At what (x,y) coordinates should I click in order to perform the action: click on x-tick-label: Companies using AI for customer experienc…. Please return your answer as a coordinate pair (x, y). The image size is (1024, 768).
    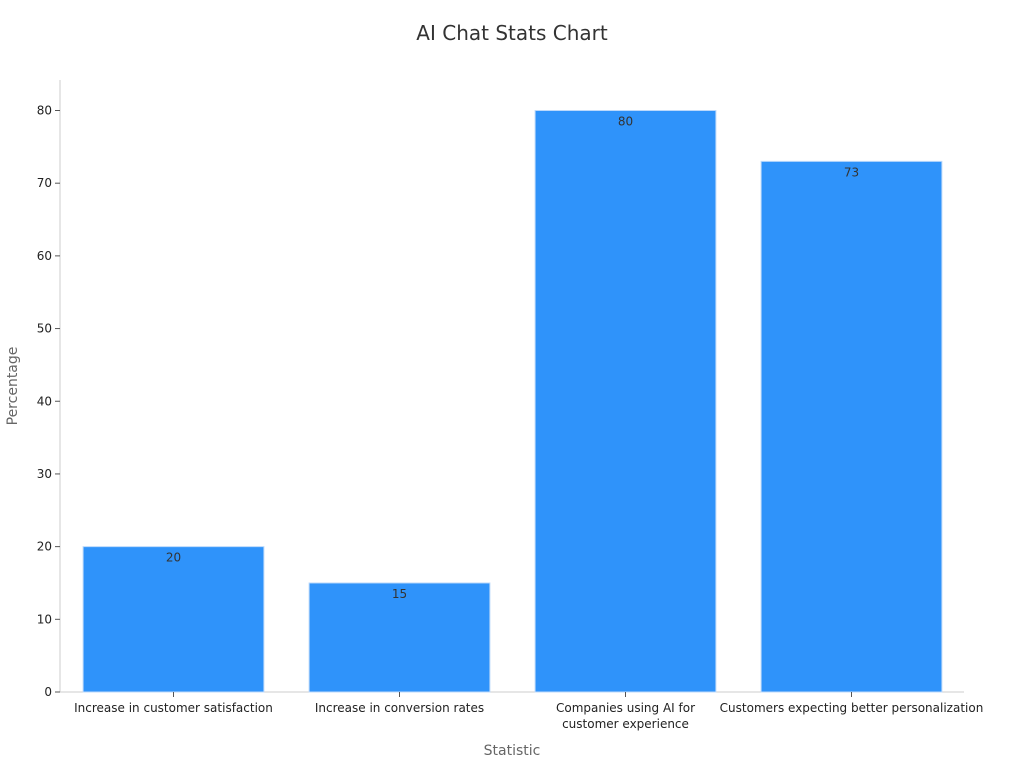
    Looking at the image, I should click on (625, 716).